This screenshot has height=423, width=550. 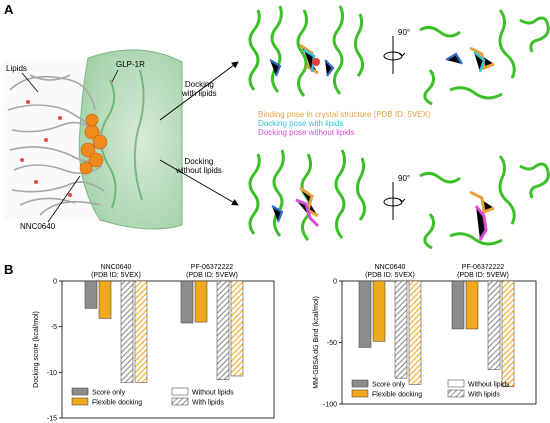 I want to click on arrow-top-label: Docking with lipids, so click(x=199, y=89).